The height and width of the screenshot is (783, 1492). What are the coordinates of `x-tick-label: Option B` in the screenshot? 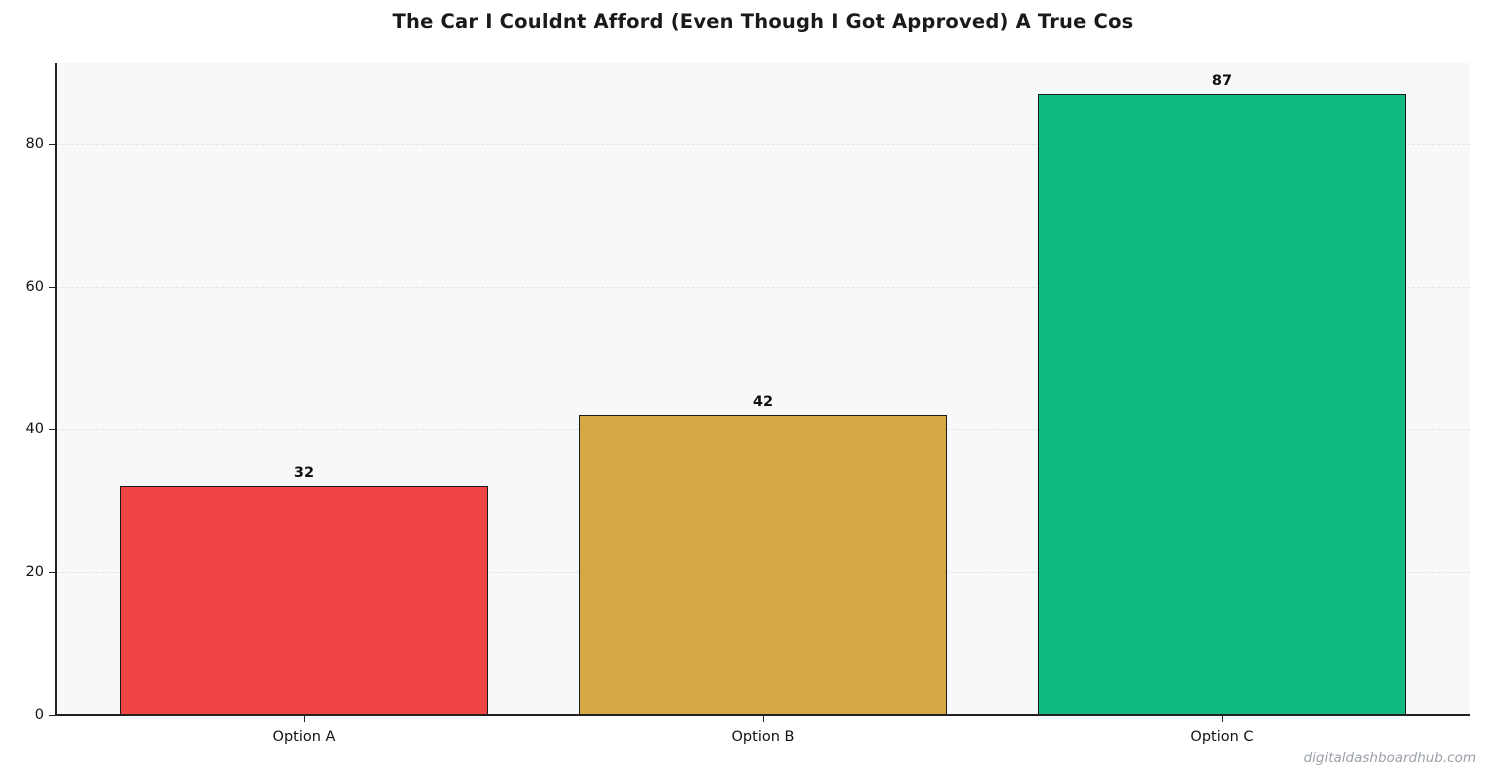 It's located at (763, 737).